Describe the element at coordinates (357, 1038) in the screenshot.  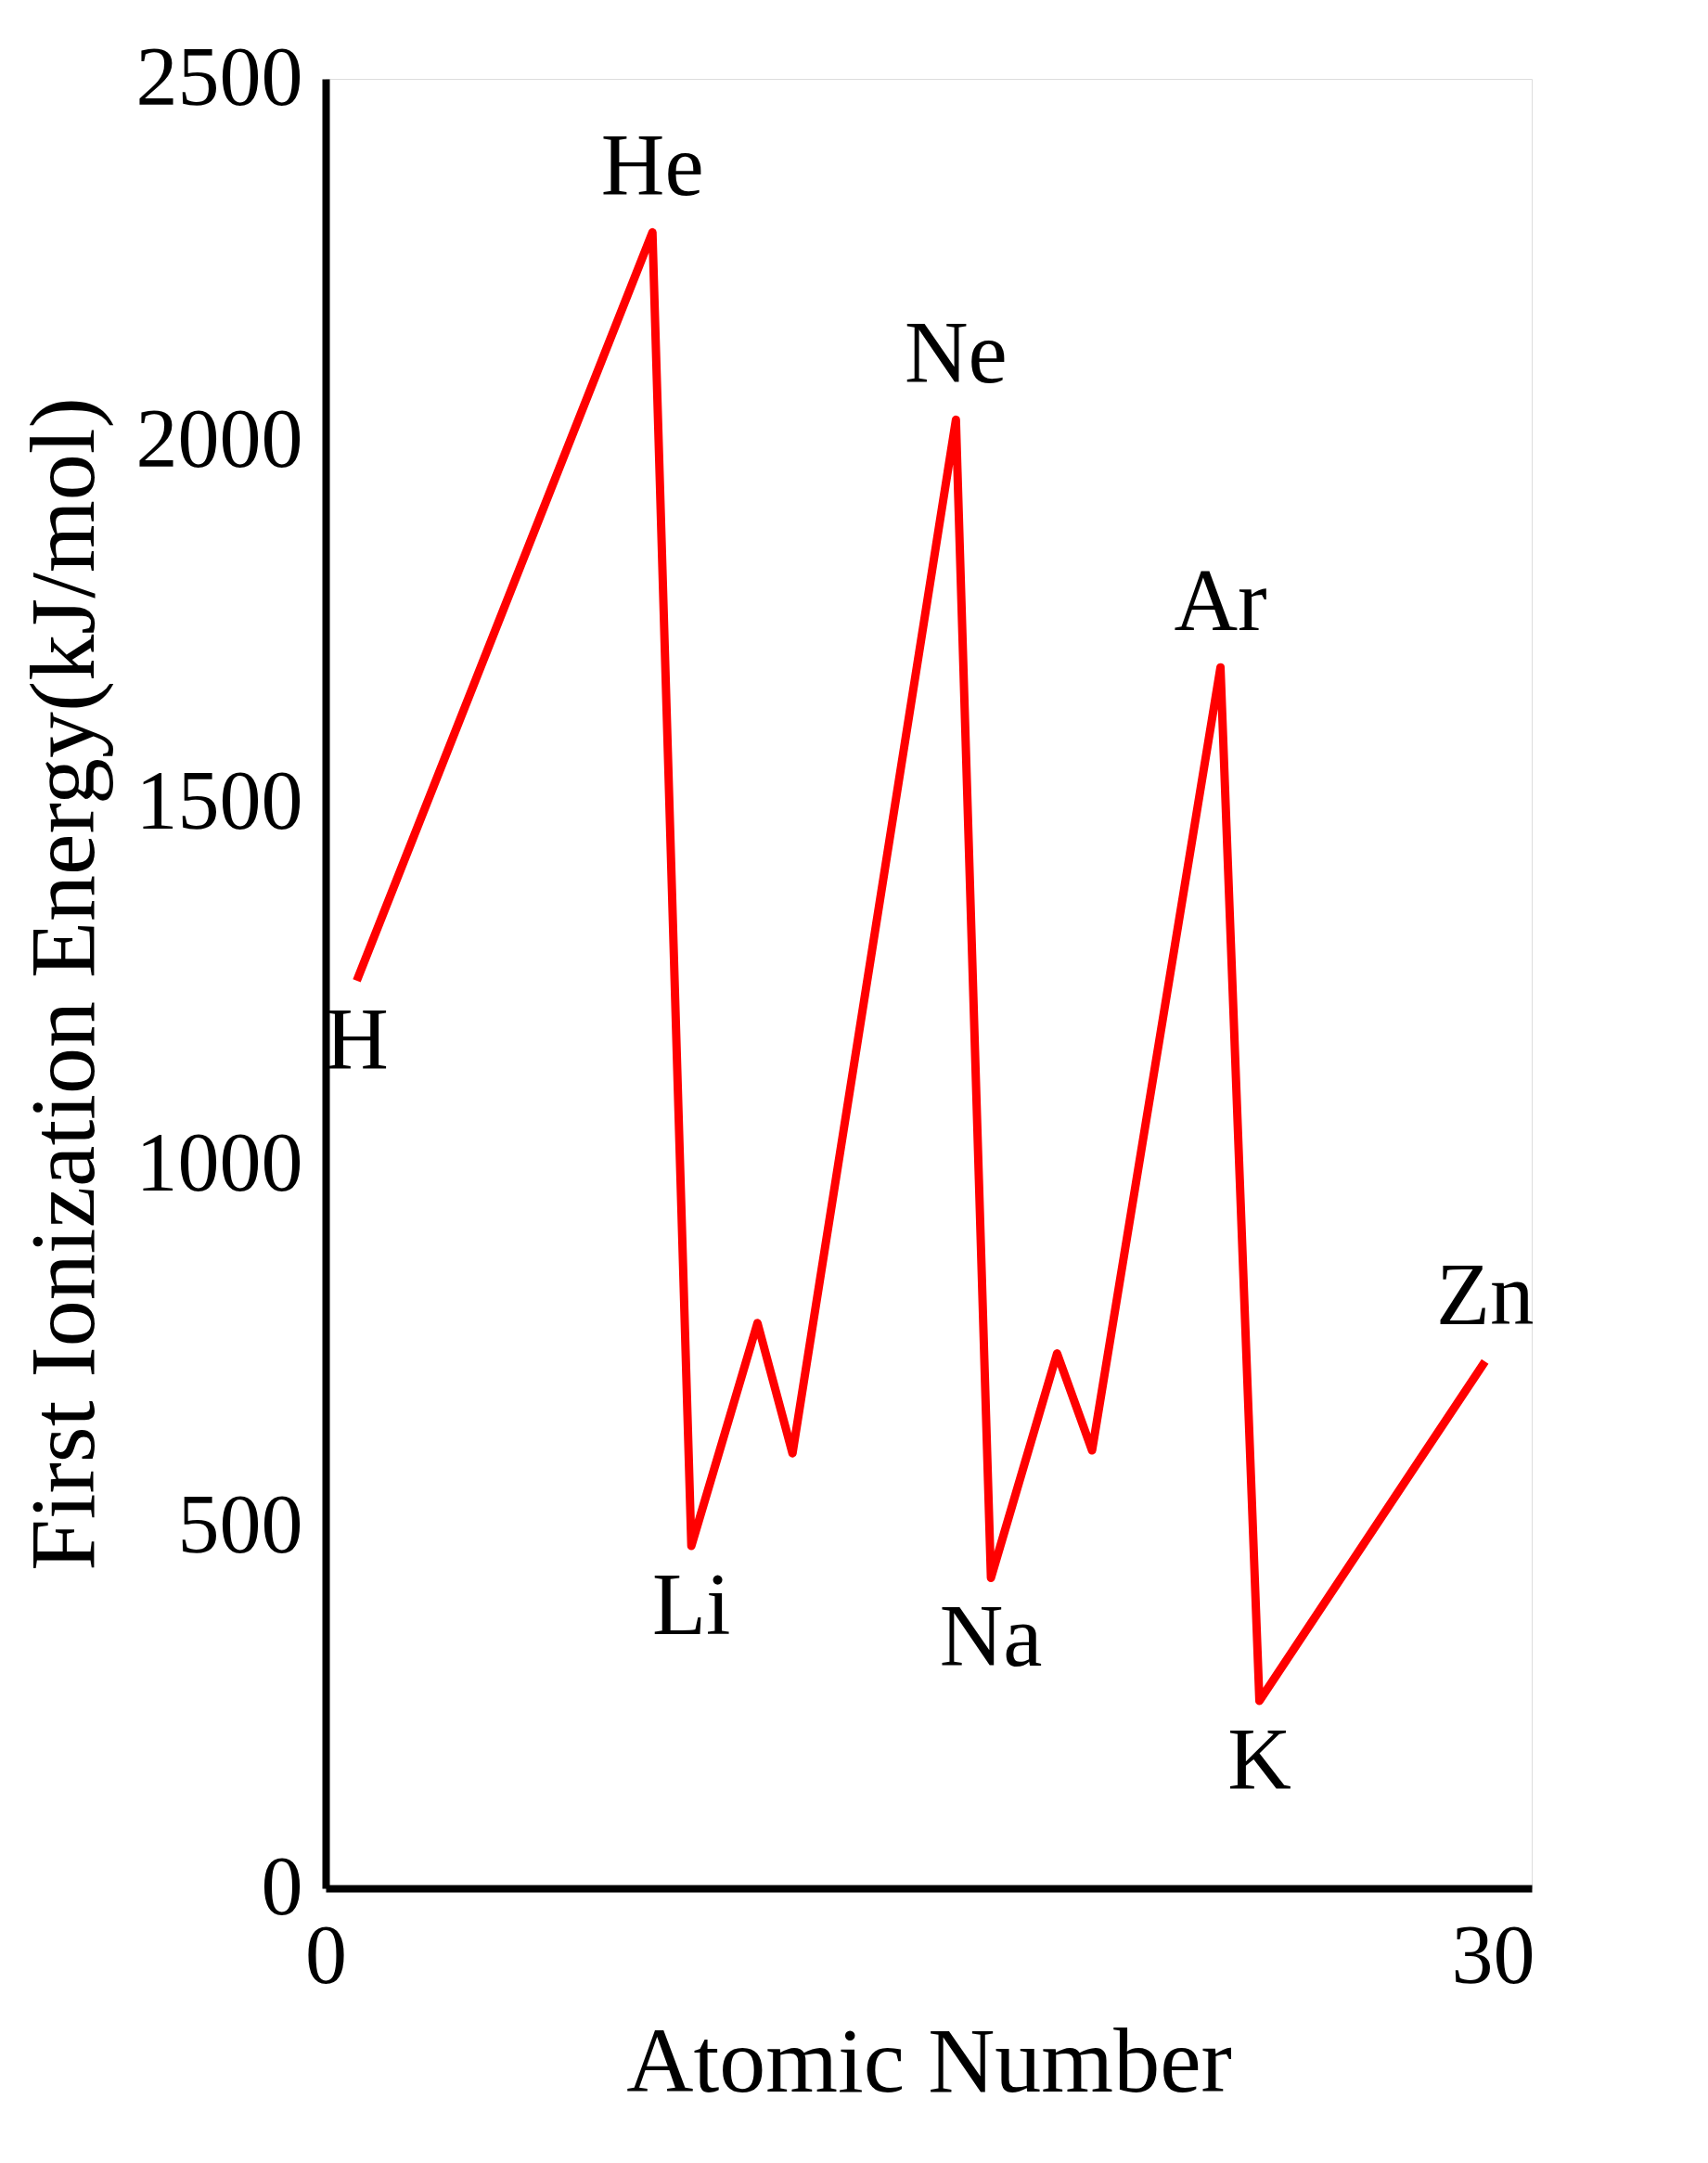
I see `annotation: H` at that location.